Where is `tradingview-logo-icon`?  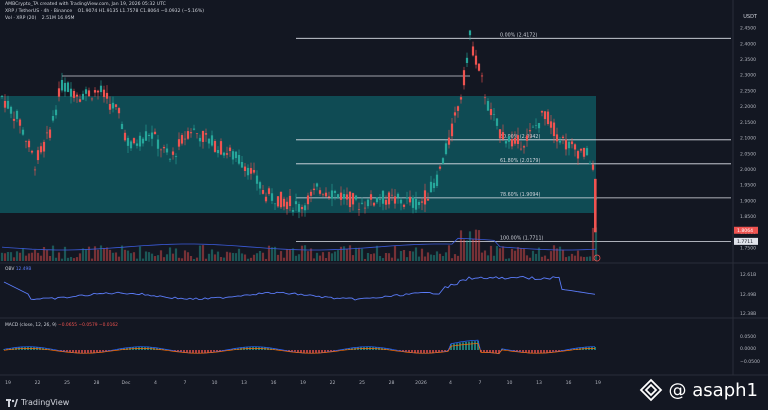 tradingview-logo-icon is located at coordinates (12, 402).